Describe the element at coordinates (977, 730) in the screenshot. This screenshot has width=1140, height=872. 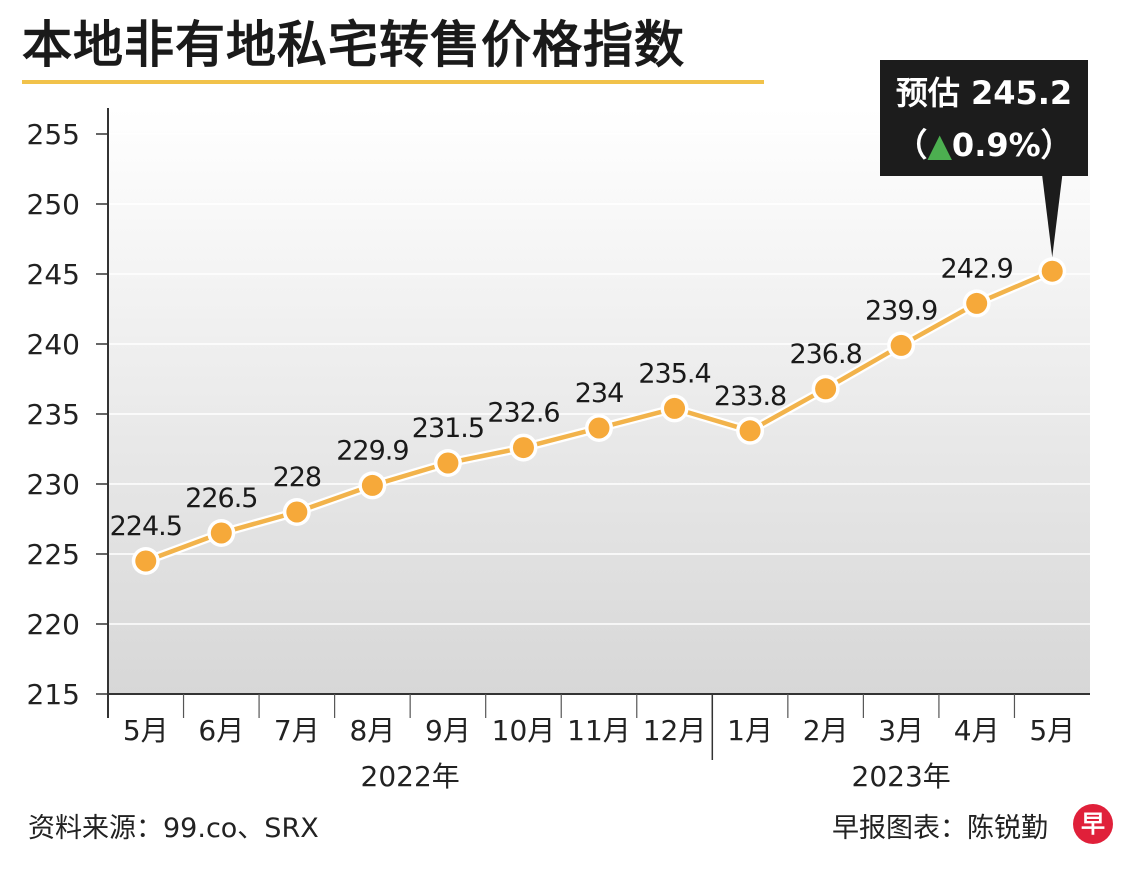
I see `x-tick-label: 4月` at that location.